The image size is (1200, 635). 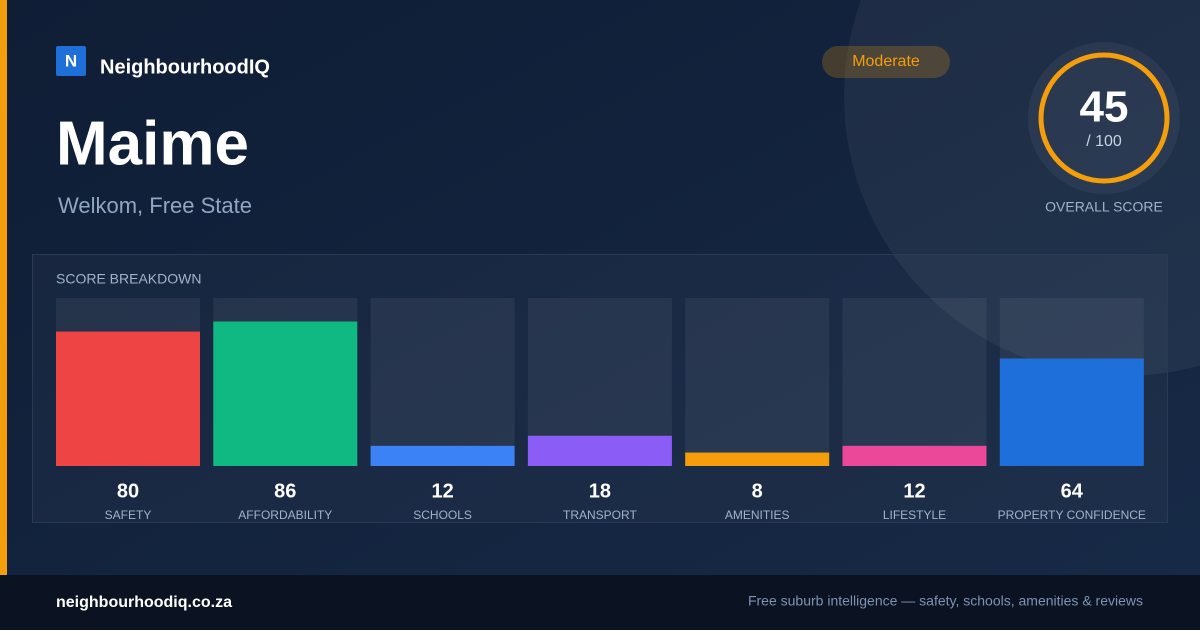 I want to click on badge-text: Moderate, so click(x=886, y=61).